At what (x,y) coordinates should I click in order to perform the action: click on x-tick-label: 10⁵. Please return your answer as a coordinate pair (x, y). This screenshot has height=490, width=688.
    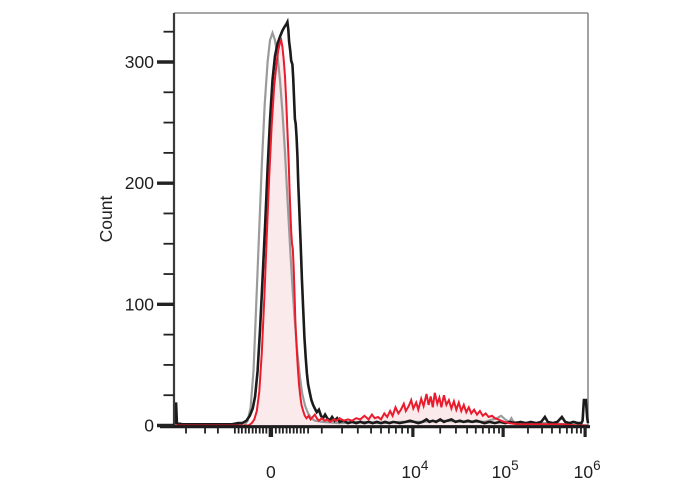
    Looking at the image, I should click on (505, 470).